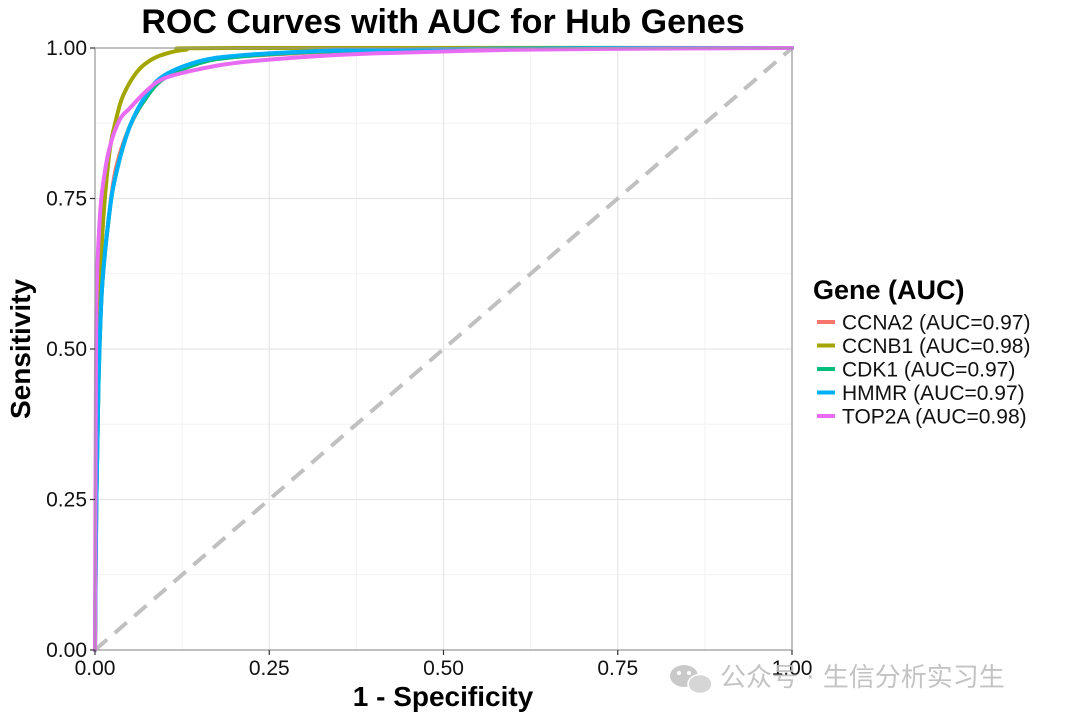  I want to click on x-tick-label: 0.75, so click(617, 668).